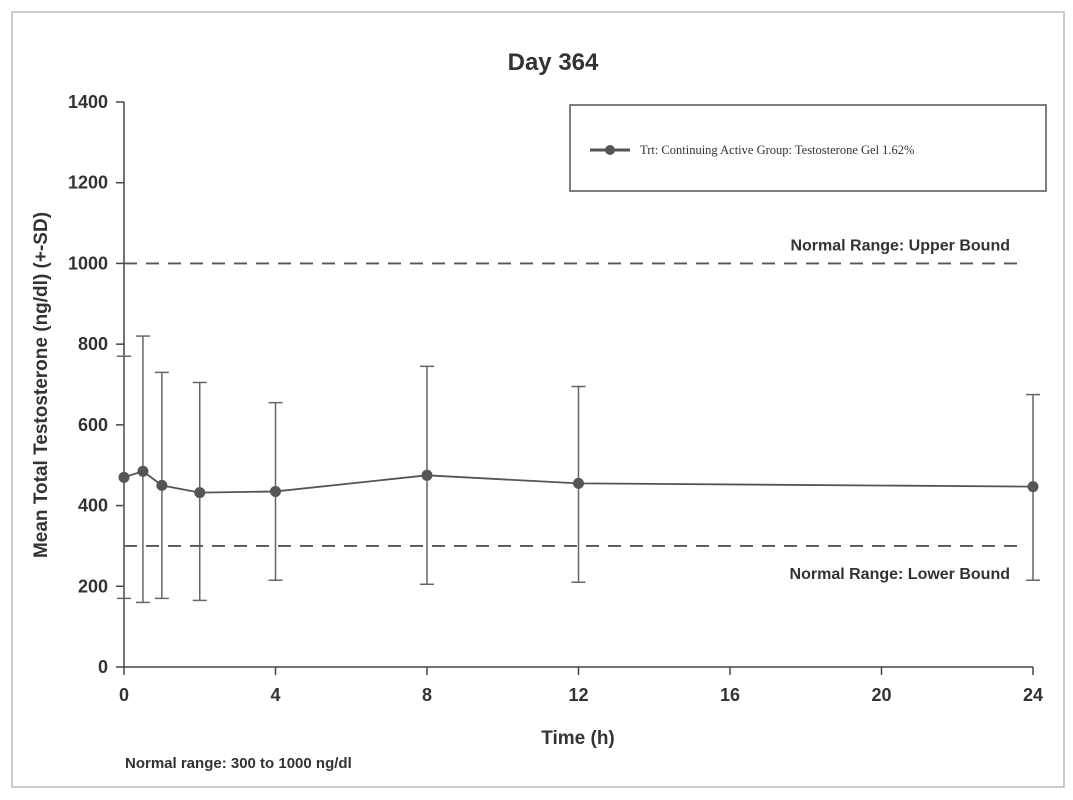 Image resolution: width=1073 pixels, height=800 pixels. Describe the element at coordinates (238, 763) in the screenshot. I see `footnote-normal-range: Normal range: 300 to 1000 ng/dl` at that location.